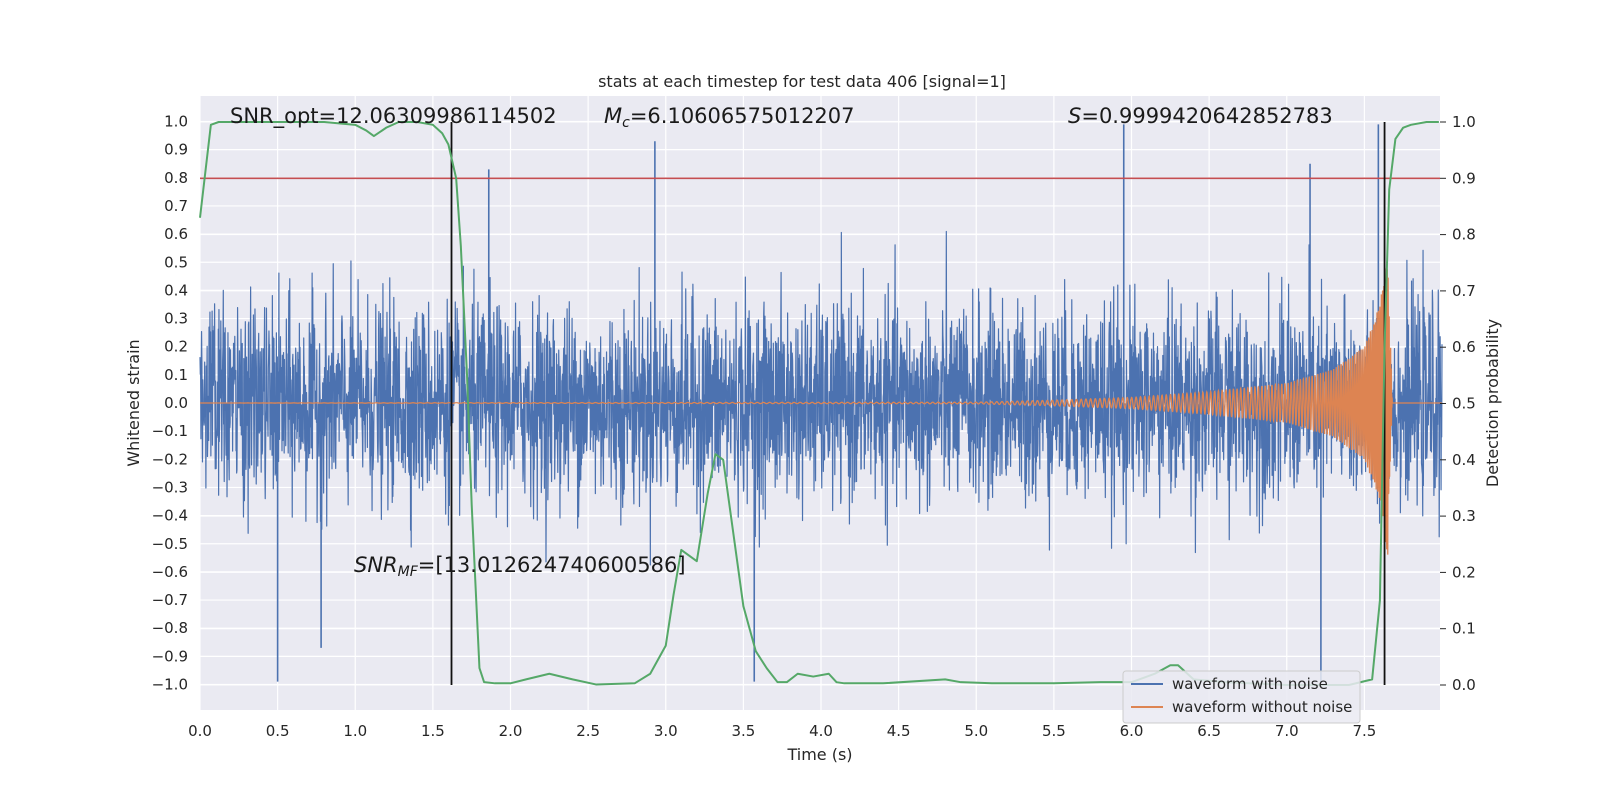 The width and height of the screenshot is (1600, 800). I want to click on legend-box, so click(1241, 697).